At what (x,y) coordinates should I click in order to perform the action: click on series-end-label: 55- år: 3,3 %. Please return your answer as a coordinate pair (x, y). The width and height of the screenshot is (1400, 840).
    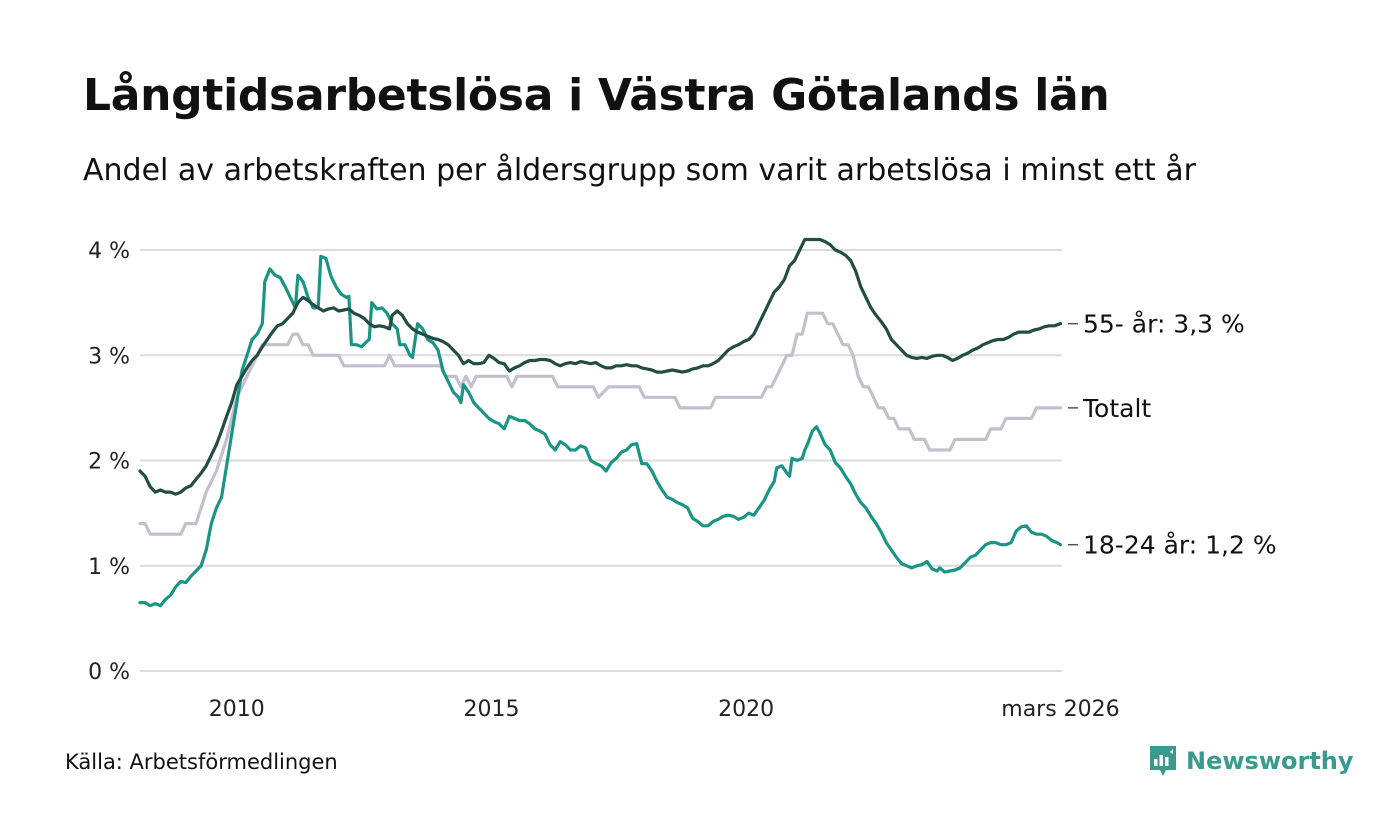
    Looking at the image, I should click on (1164, 324).